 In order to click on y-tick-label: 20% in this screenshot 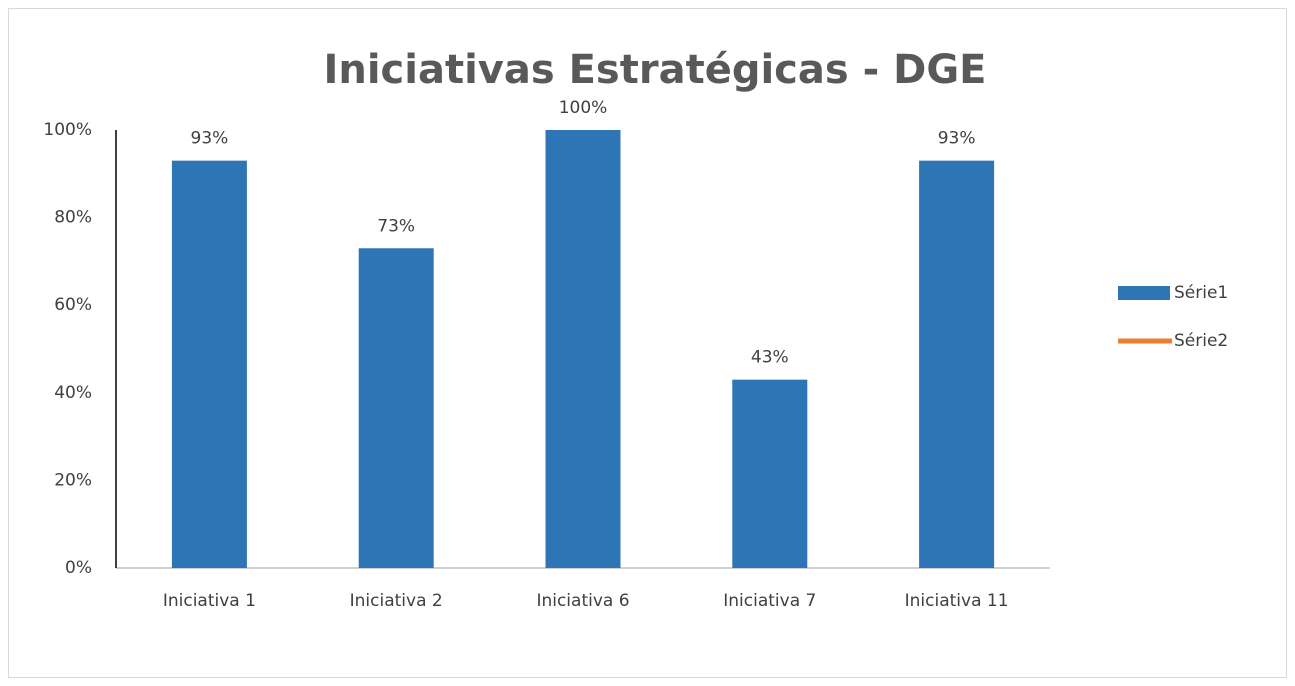, I will do `click(73, 480)`.